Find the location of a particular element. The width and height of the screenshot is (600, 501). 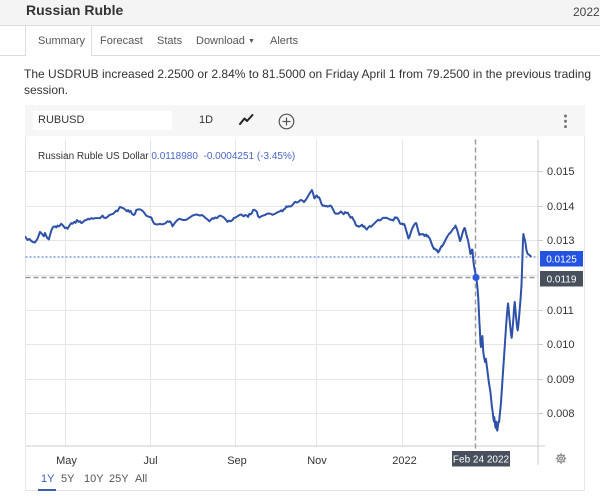

svg-text: Nov is located at coordinates (317, 461).